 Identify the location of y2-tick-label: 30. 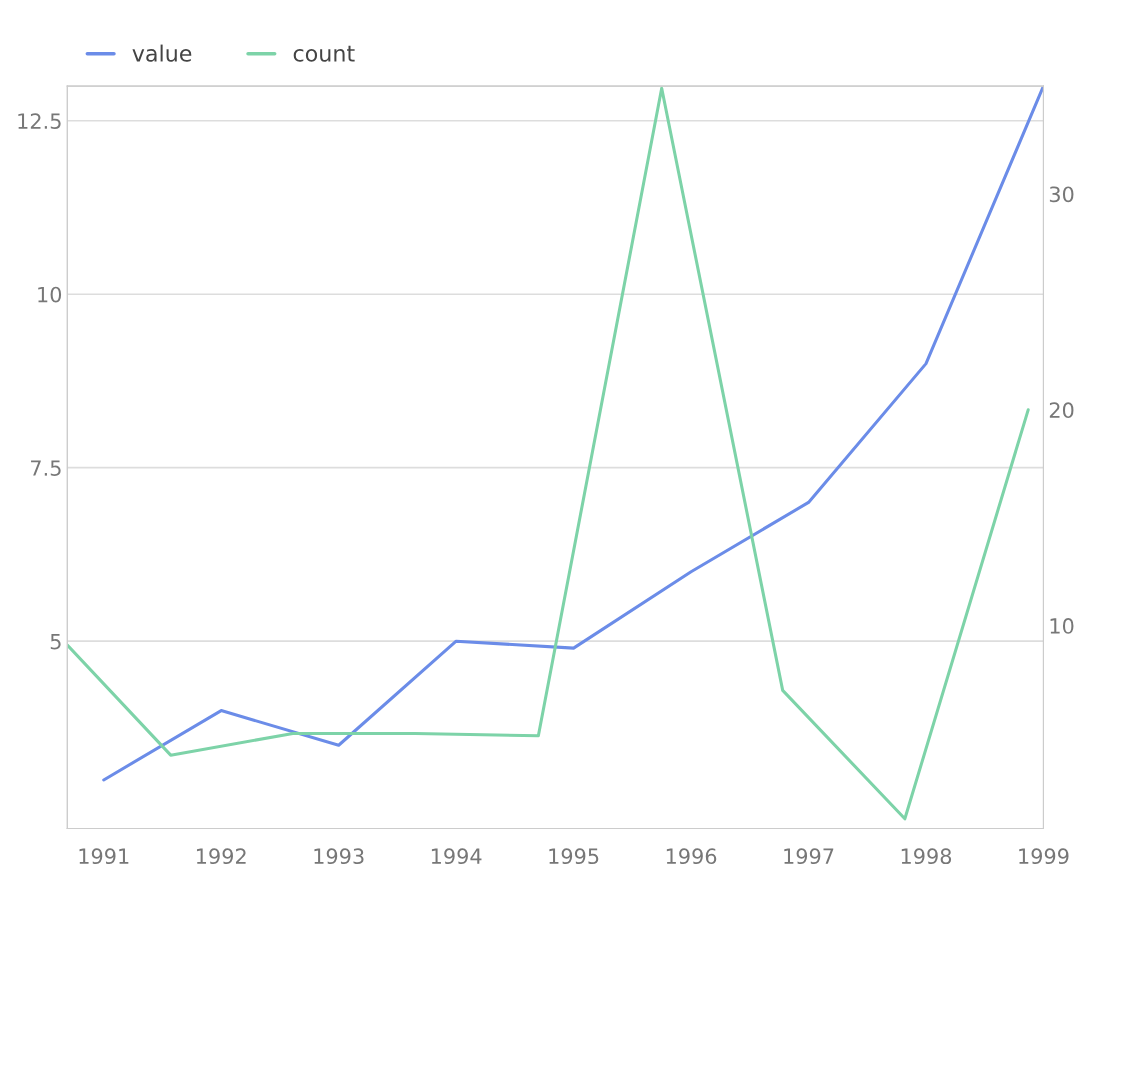
(1061, 194).